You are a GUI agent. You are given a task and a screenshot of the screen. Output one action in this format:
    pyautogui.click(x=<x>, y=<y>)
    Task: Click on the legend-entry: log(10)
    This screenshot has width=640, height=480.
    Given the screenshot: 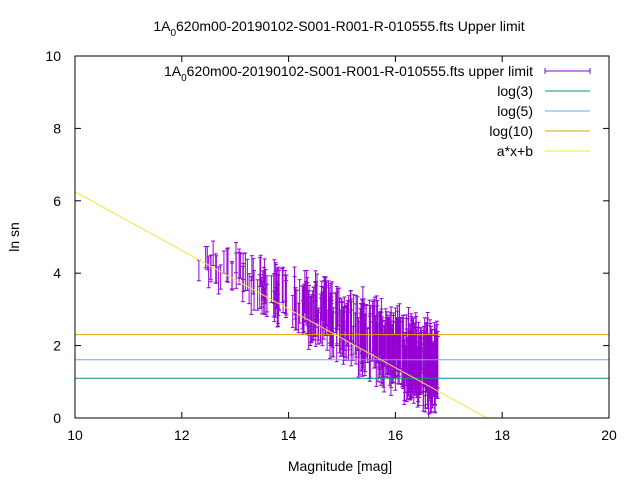 What is the action you would take?
    pyautogui.click(x=539, y=131)
    